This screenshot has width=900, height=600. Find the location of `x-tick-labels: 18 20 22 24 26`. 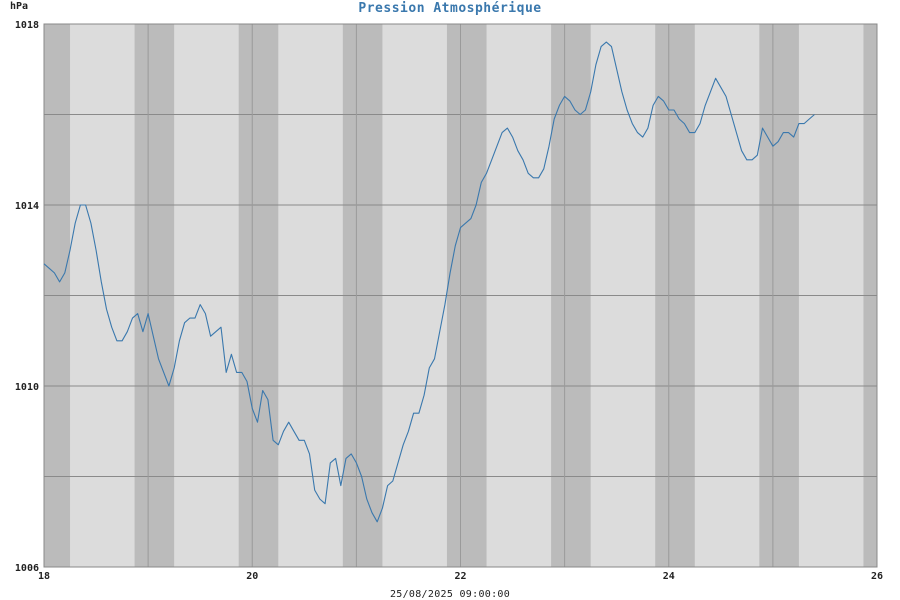

x-tick-labels: 18 20 22 24 26 is located at coordinates (460, 576).